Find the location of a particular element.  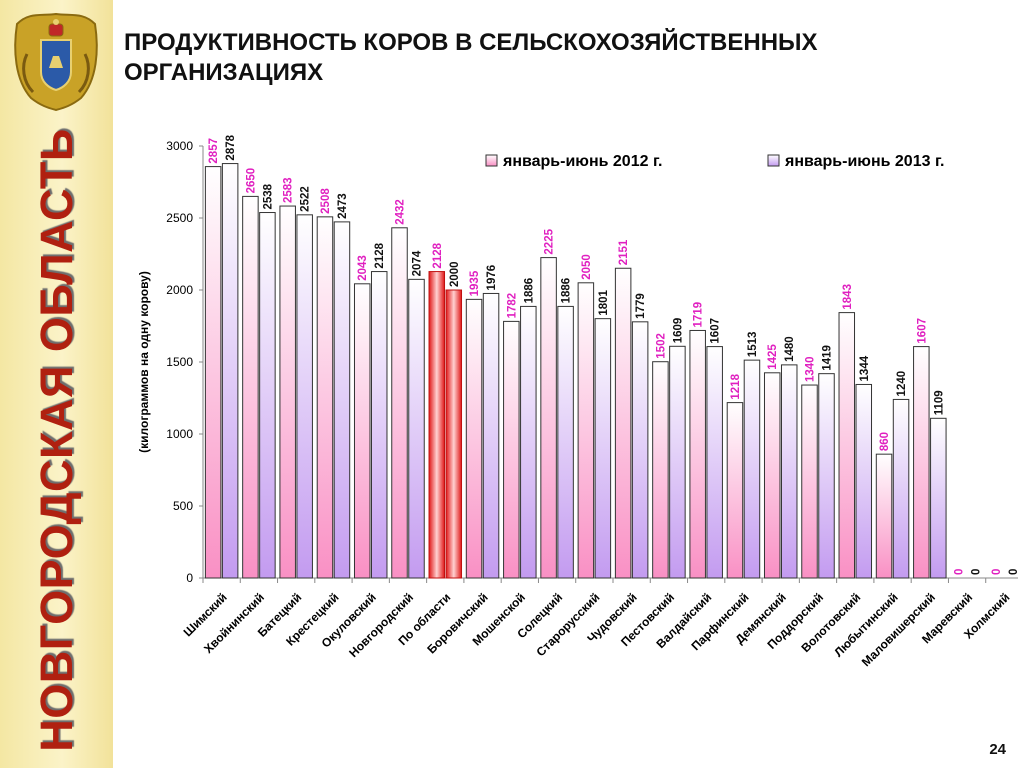

data-label: 2050 is located at coordinates (587, 267).